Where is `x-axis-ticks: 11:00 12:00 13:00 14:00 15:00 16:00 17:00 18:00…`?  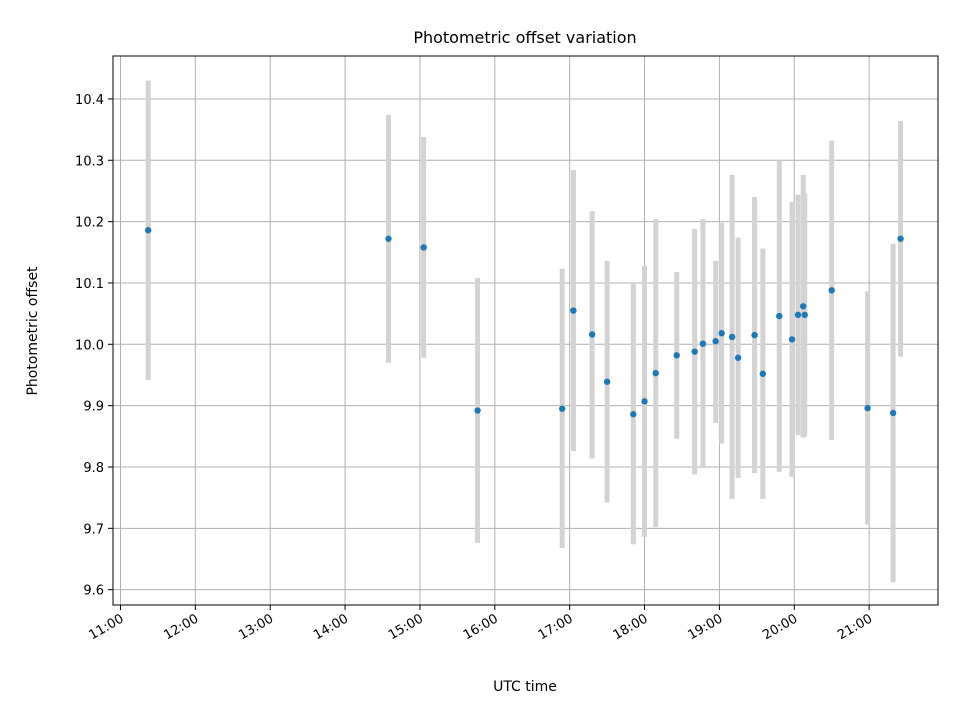 x-axis-ticks: 11:00 12:00 13:00 14:00 15:00 16:00 17:00 18:00… is located at coordinates (481, 624).